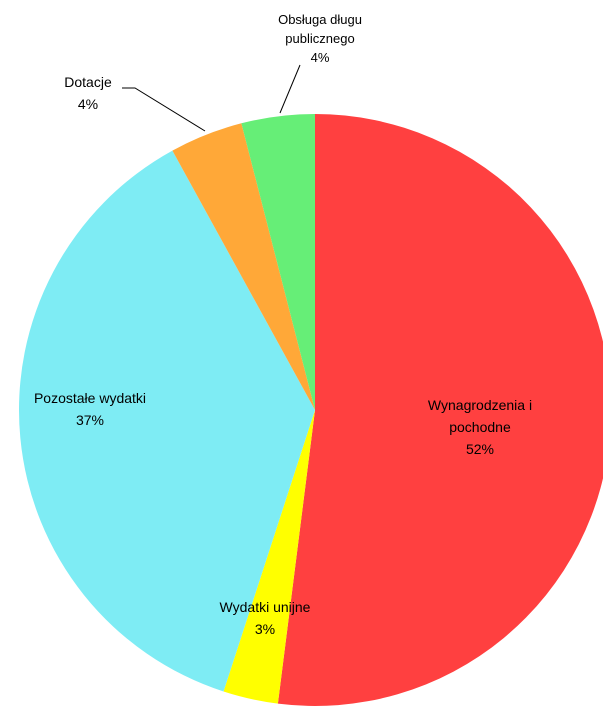 The image size is (603, 706). Describe the element at coordinates (265, 629) in the screenshot. I see `value-label: 3%` at that location.